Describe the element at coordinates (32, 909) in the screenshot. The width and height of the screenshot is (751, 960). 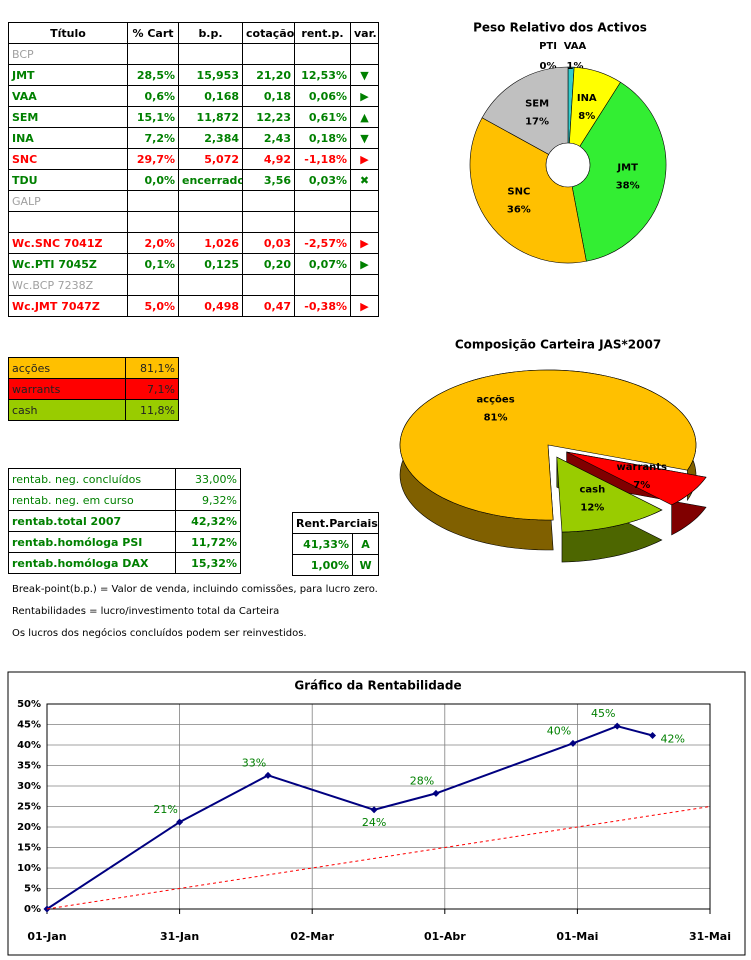
I see `y-tick-label: 0%` at that location.